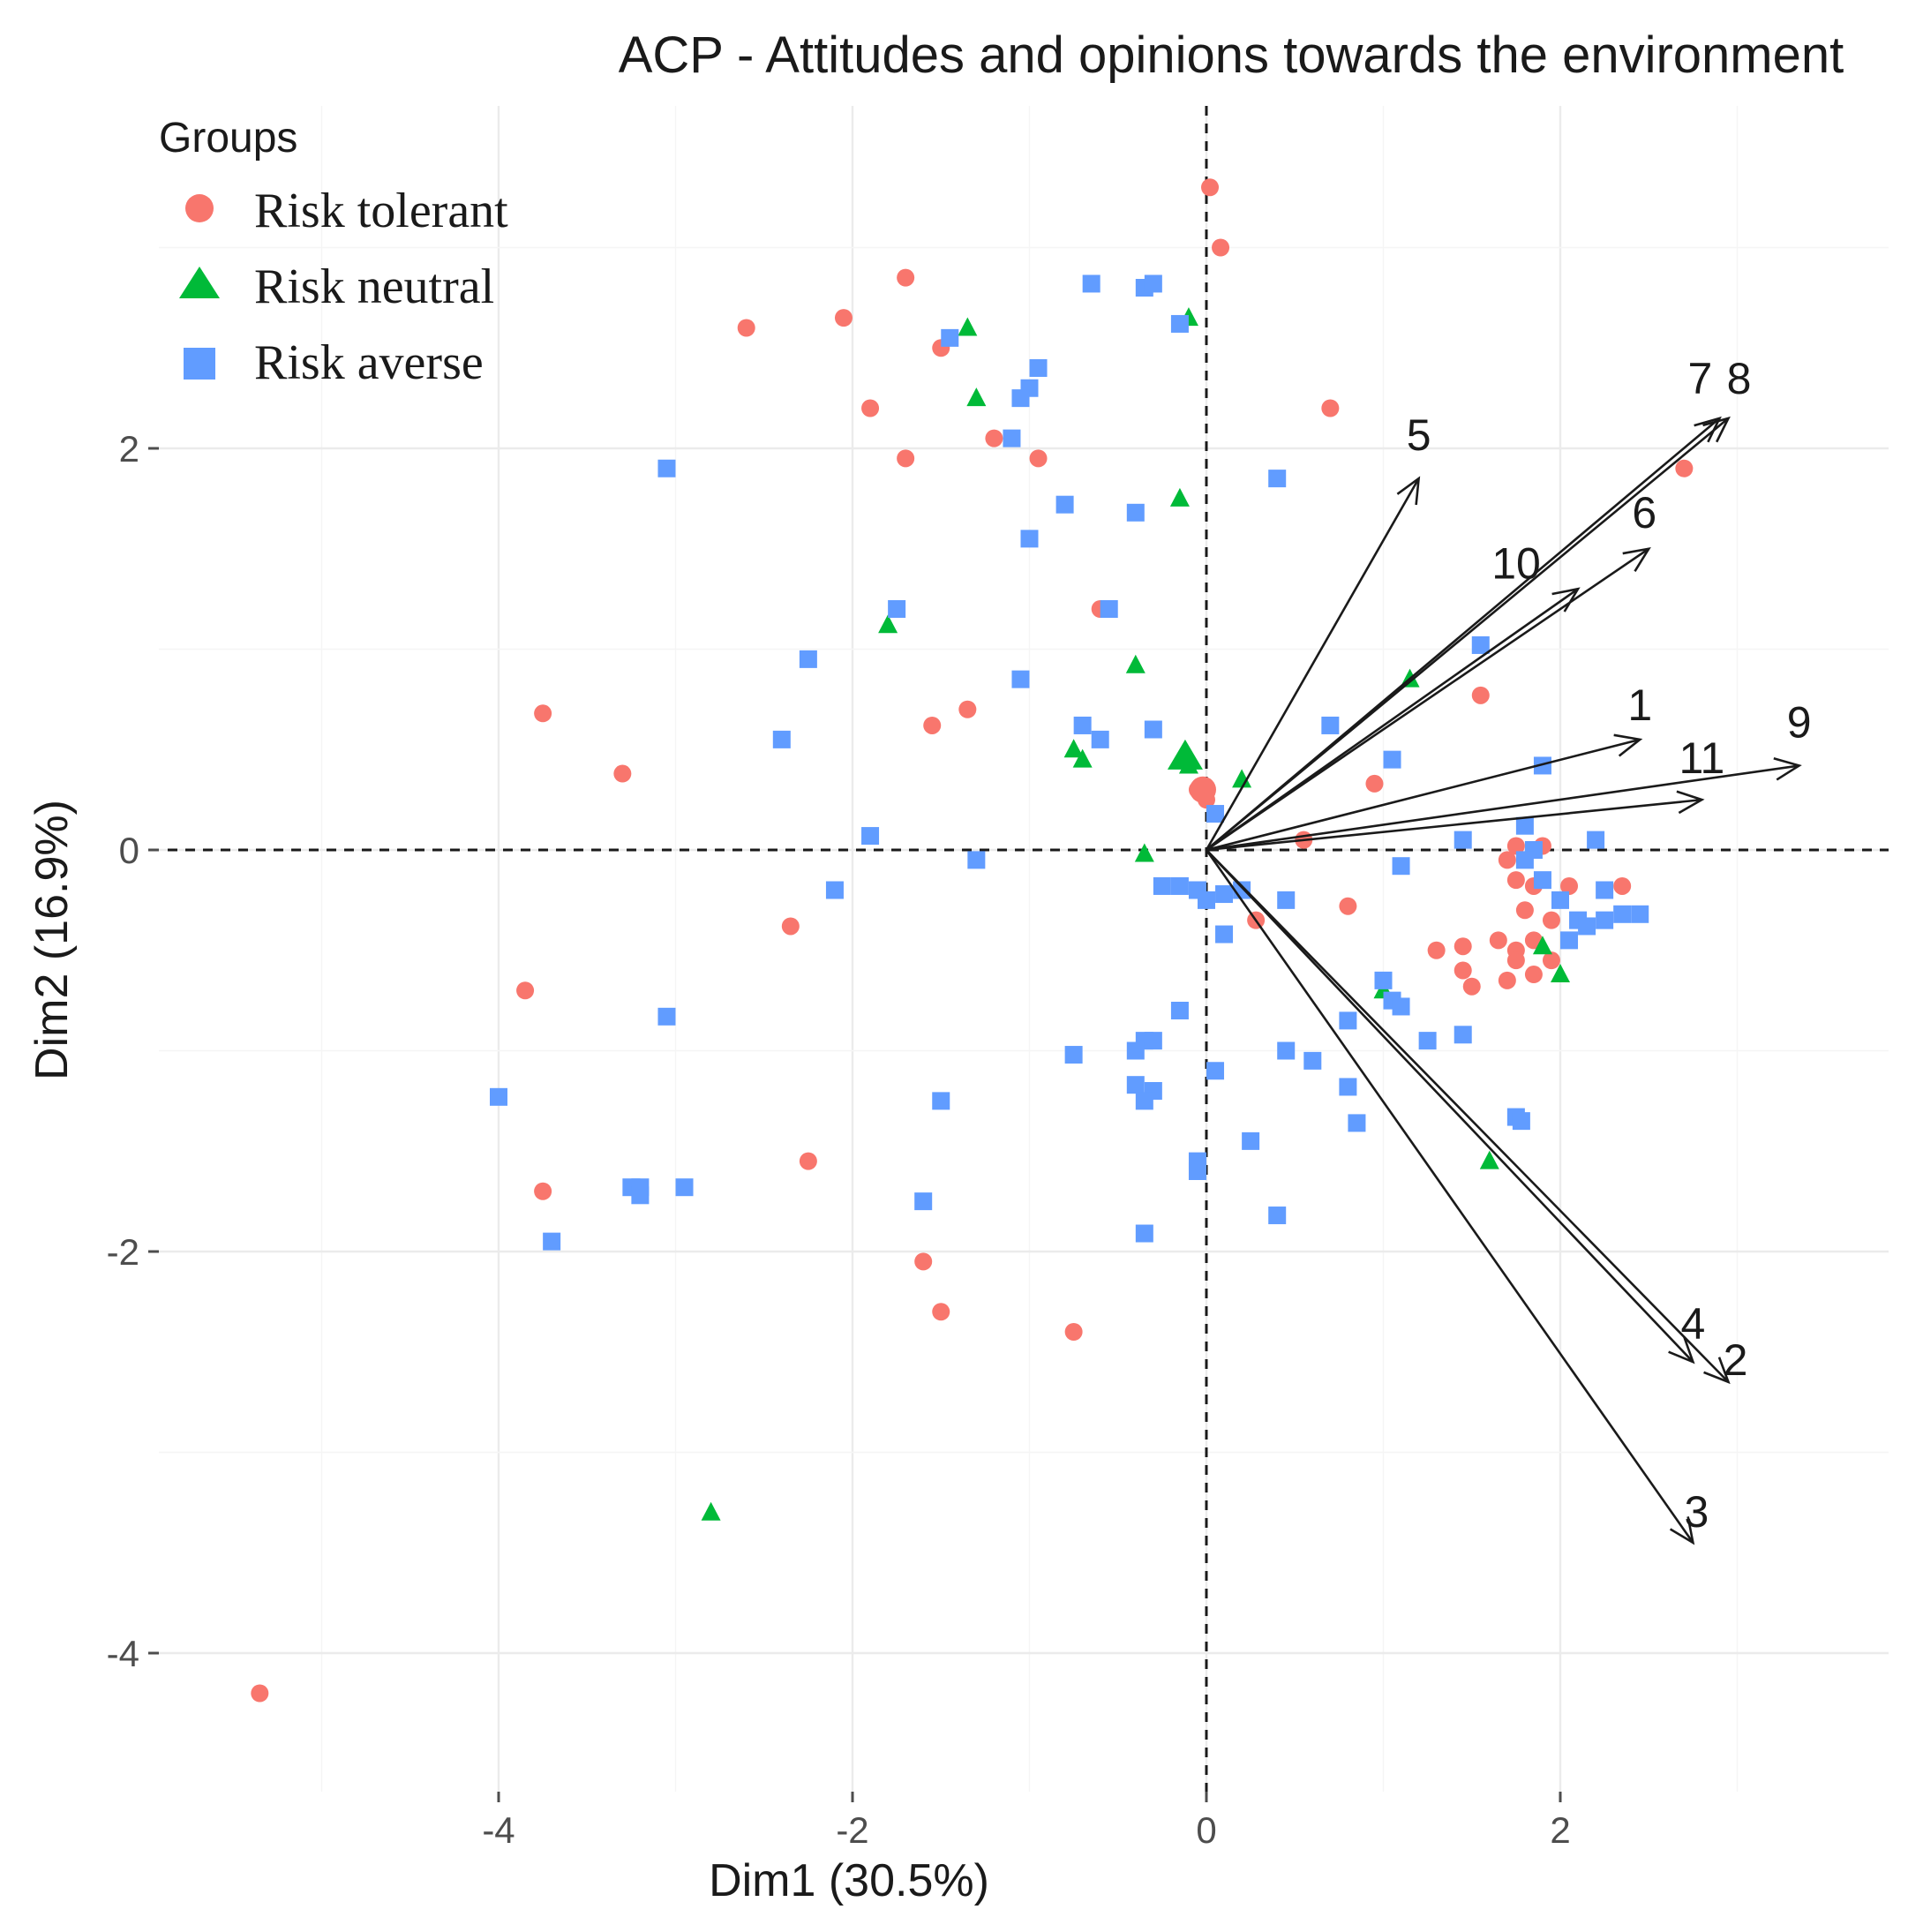 Image resolution: width=1908 pixels, height=1932 pixels. I want to click on variable-label: 2, so click(1736, 1360).